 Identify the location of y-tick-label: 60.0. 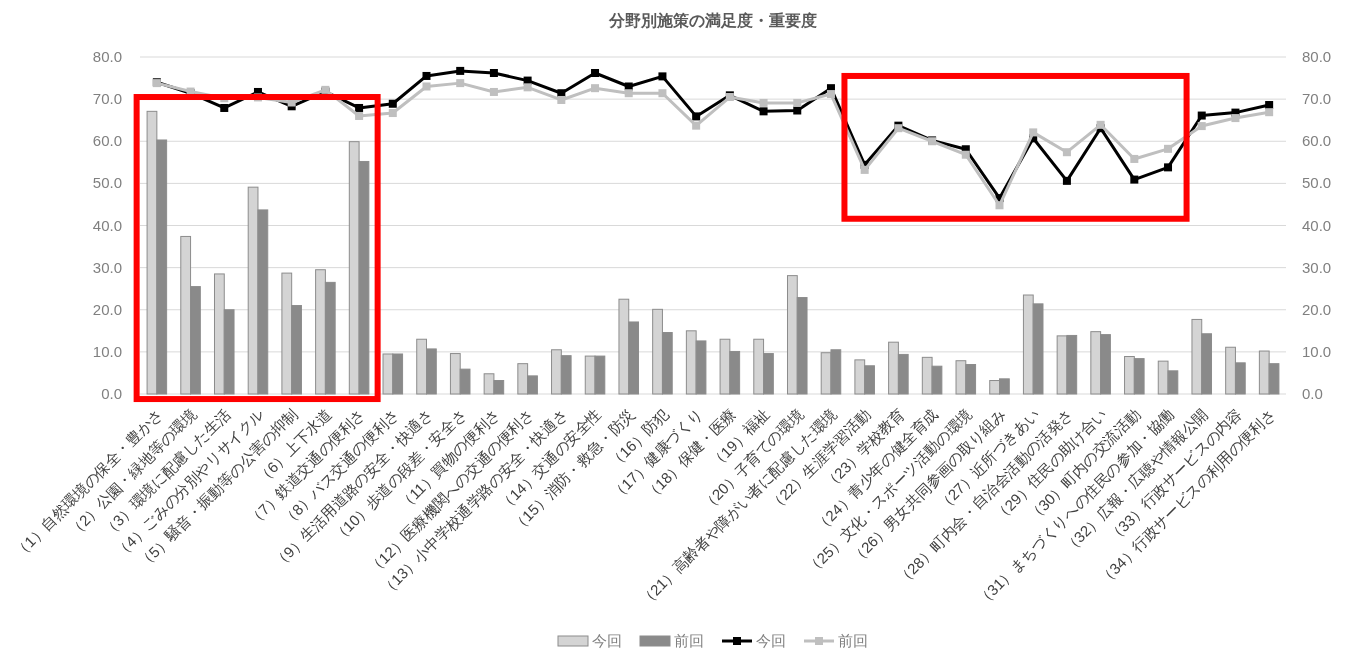
(107, 141).